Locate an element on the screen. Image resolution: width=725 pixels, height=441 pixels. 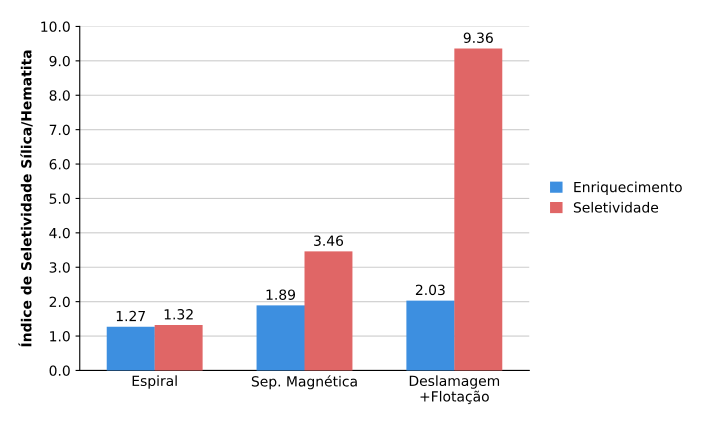
y-tick-label: 6.0 is located at coordinates (60, 164).